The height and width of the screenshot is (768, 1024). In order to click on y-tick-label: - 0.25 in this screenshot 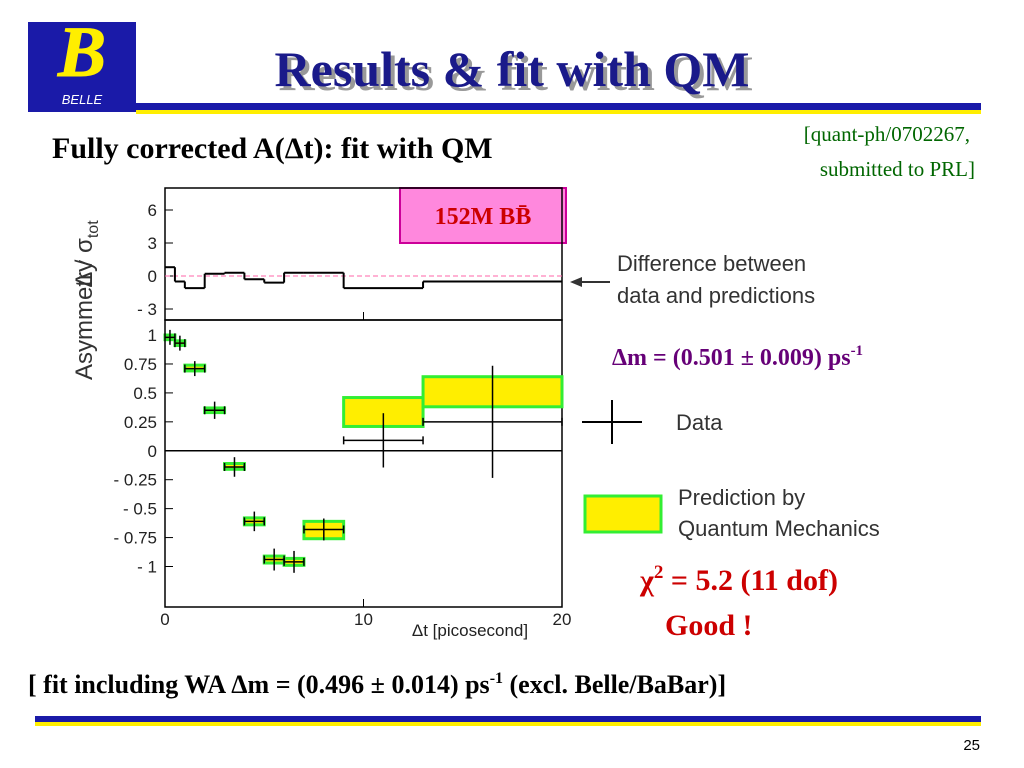, I will do `click(135, 480)`.